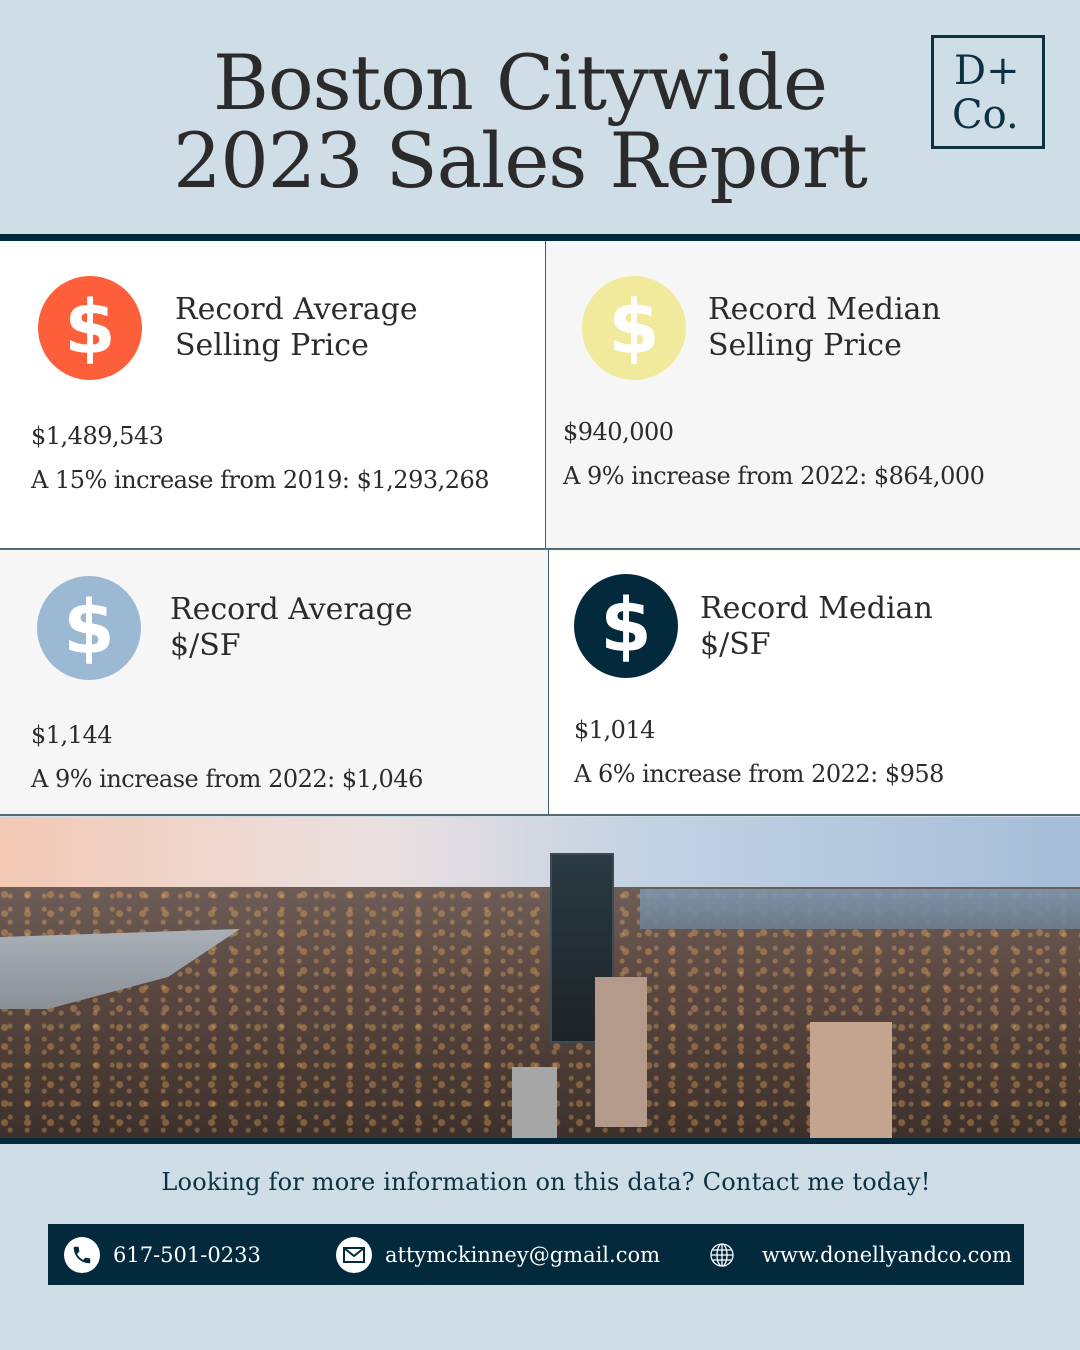 Image resolution: width=1080 pixels, height=1350 pixels. Describe the element at coordinates (774, 476) in the screenshot. I see `metric-change: A 9% increase from 2022: $864,000` at that location.